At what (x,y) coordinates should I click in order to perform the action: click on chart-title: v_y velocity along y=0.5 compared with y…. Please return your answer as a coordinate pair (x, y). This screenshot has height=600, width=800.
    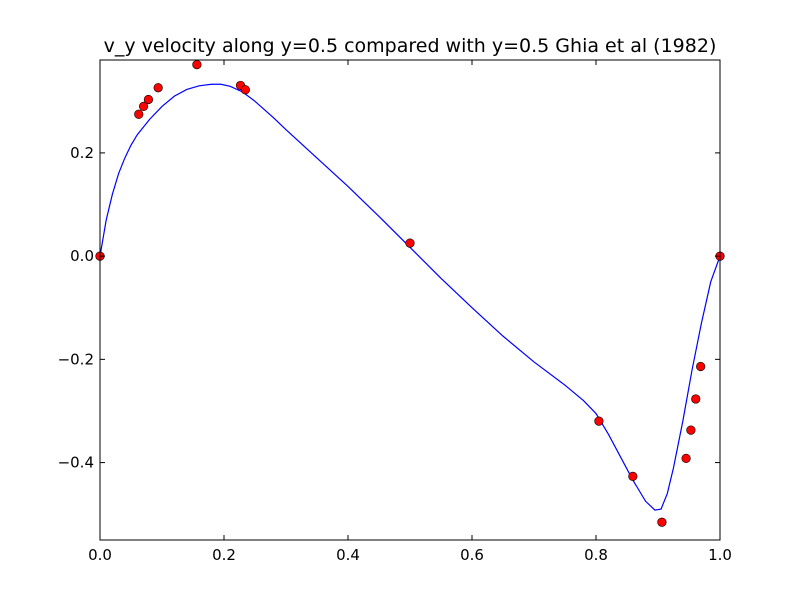
    Looking at the image, I should click on (410, 46).